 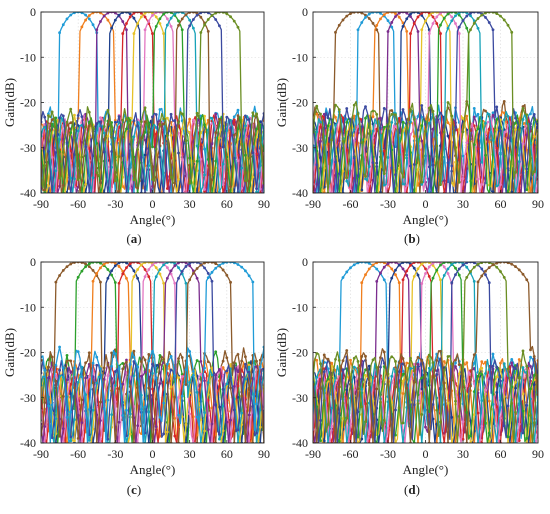 I want to click on x-tick-label: -90, so click(x=313, y=204).